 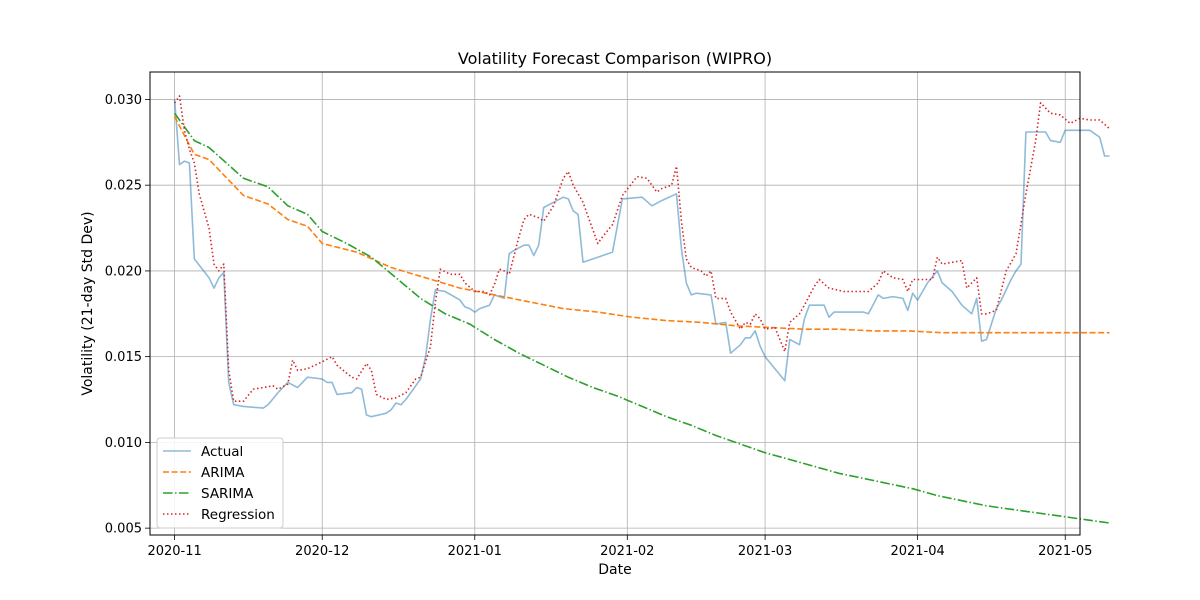 What do you see at coordinates (123, 100) in the screenshot?
I see `y-tick-label: 0.030` at bounding box center [123, 100].